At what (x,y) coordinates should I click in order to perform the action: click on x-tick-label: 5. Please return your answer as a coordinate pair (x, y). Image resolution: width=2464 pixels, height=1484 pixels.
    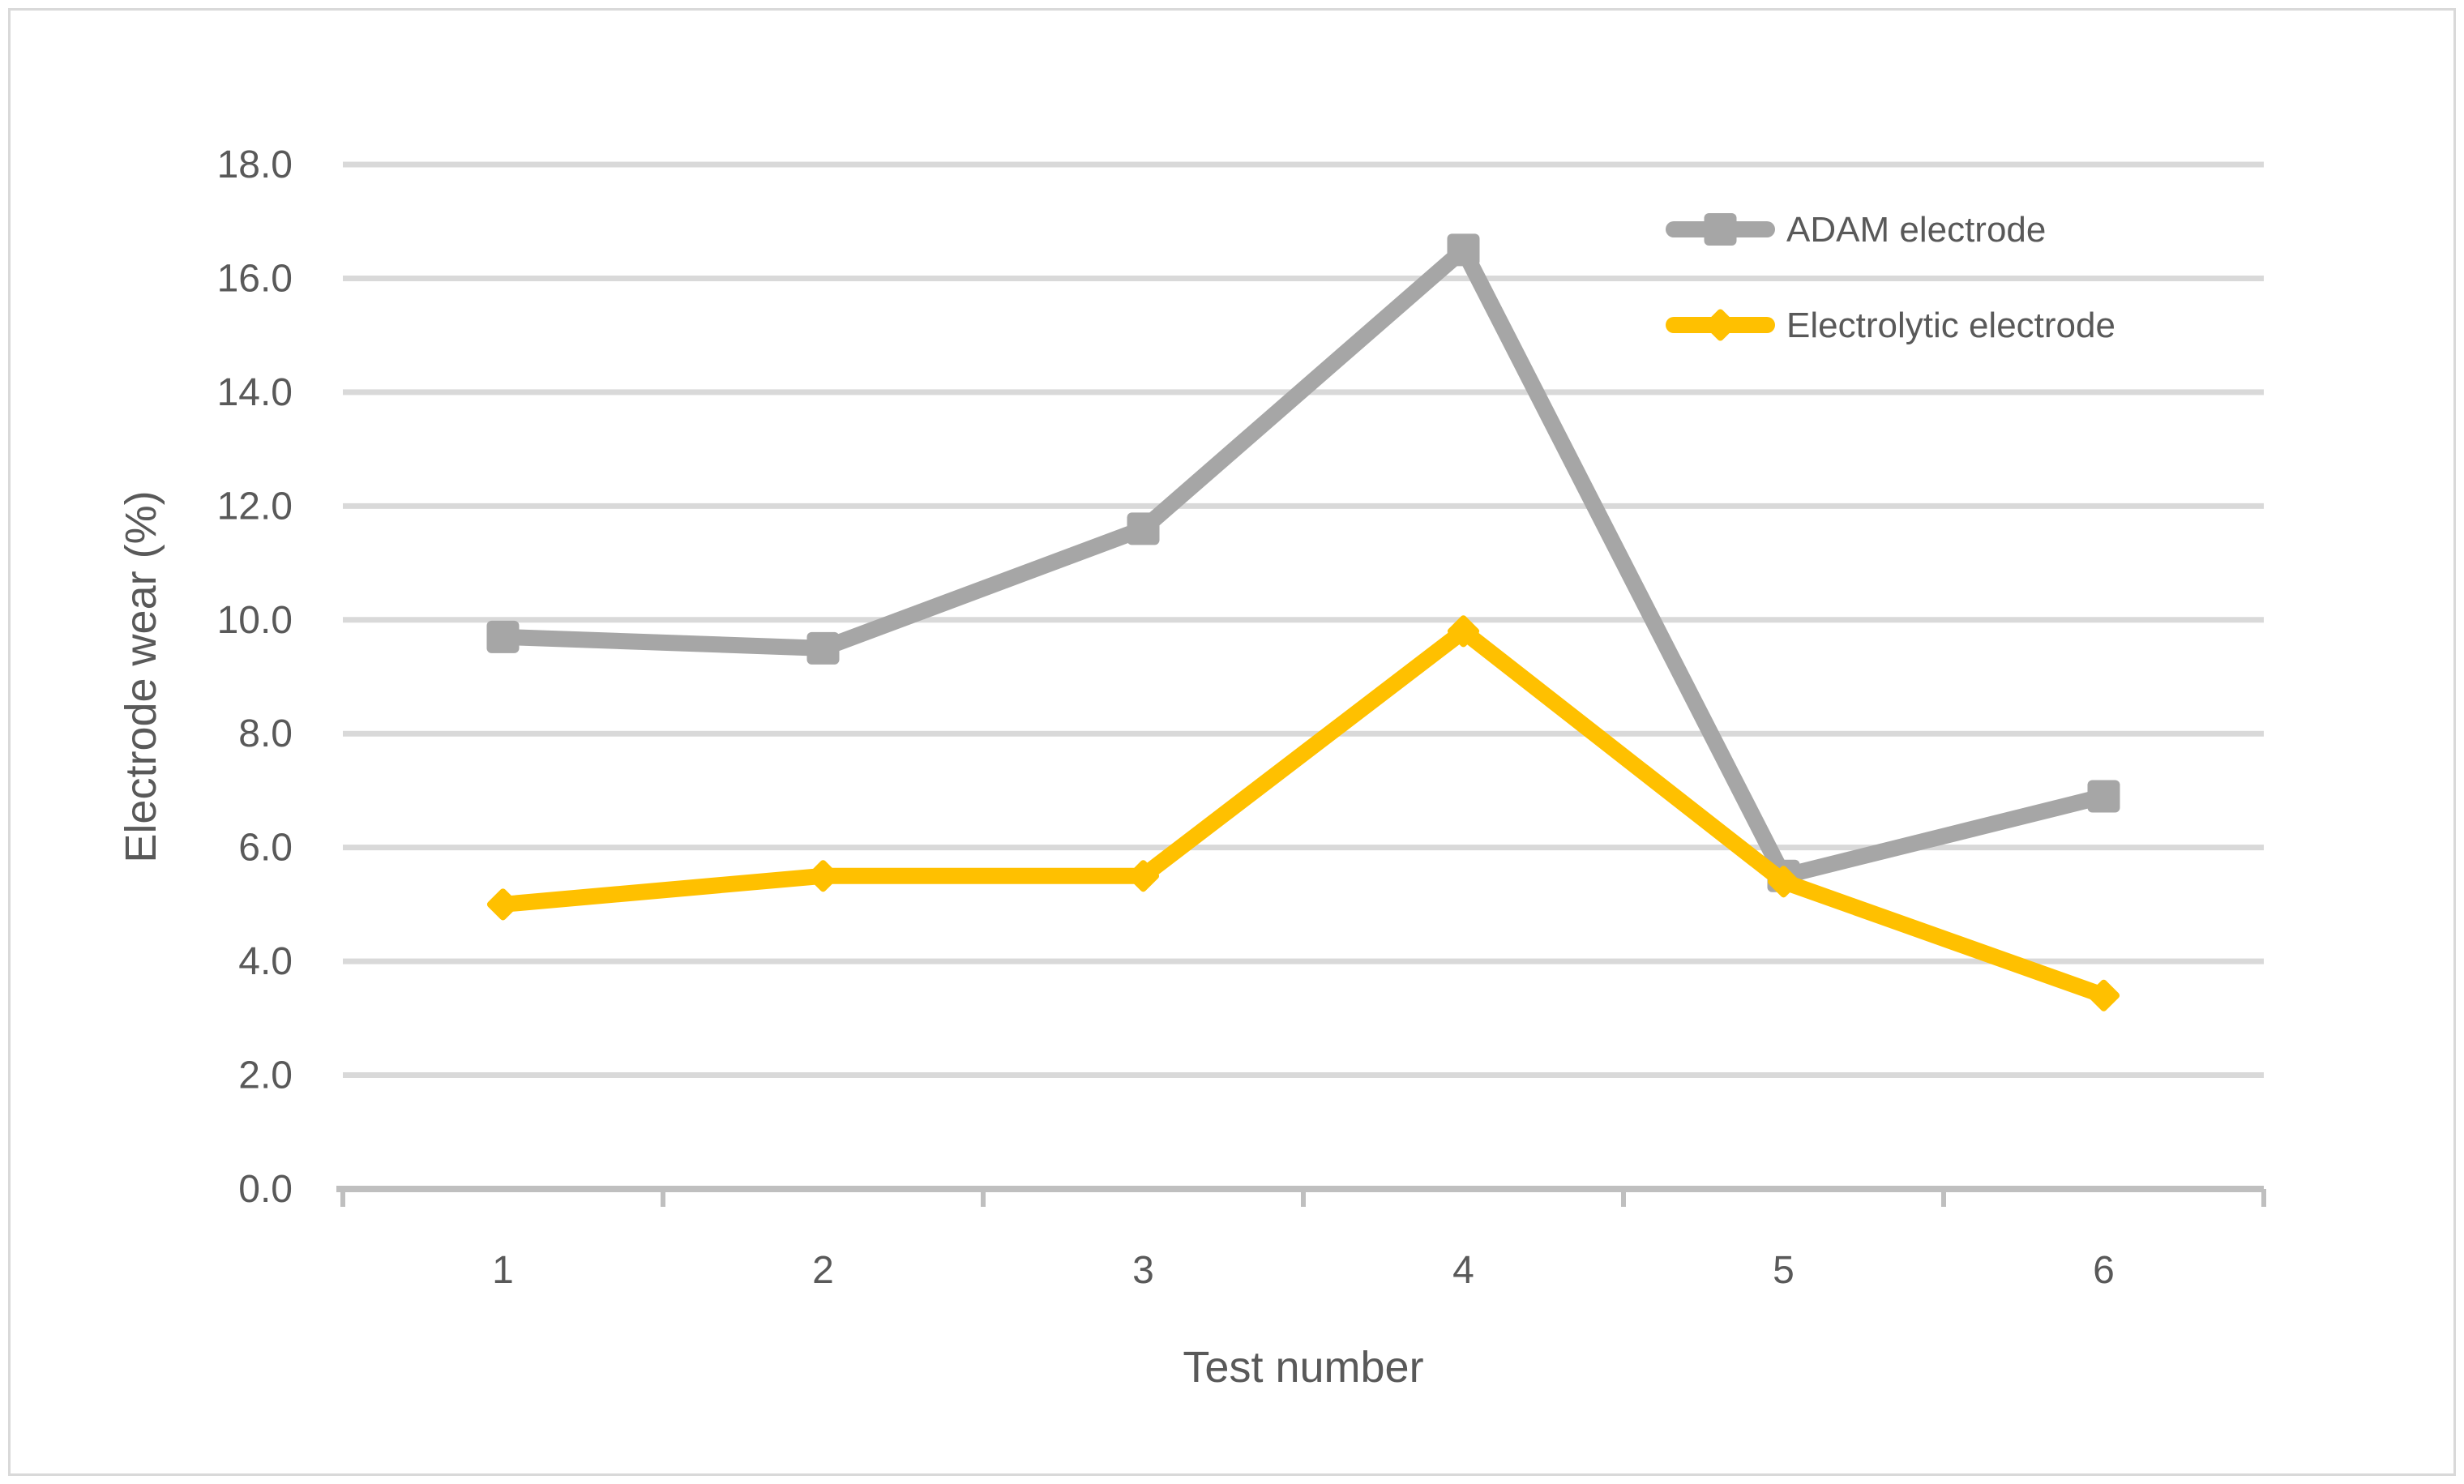
    Looking at the image, I should click on (1784, 1270).